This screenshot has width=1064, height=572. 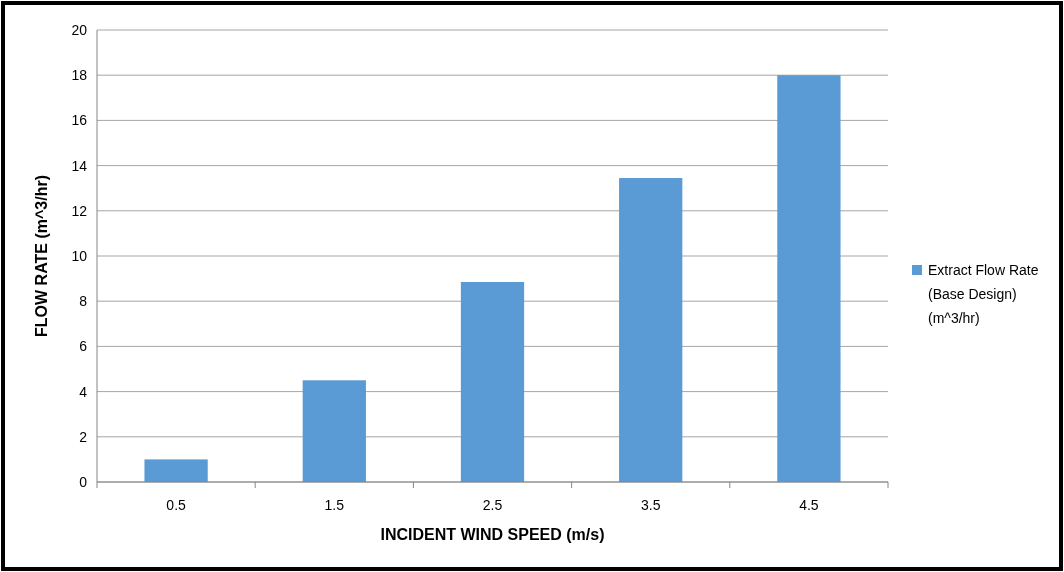 What do you see at coordinates (83, 436) in the screenshot?
I see `y-tick-label: 2` at bounding box center [83, 436].